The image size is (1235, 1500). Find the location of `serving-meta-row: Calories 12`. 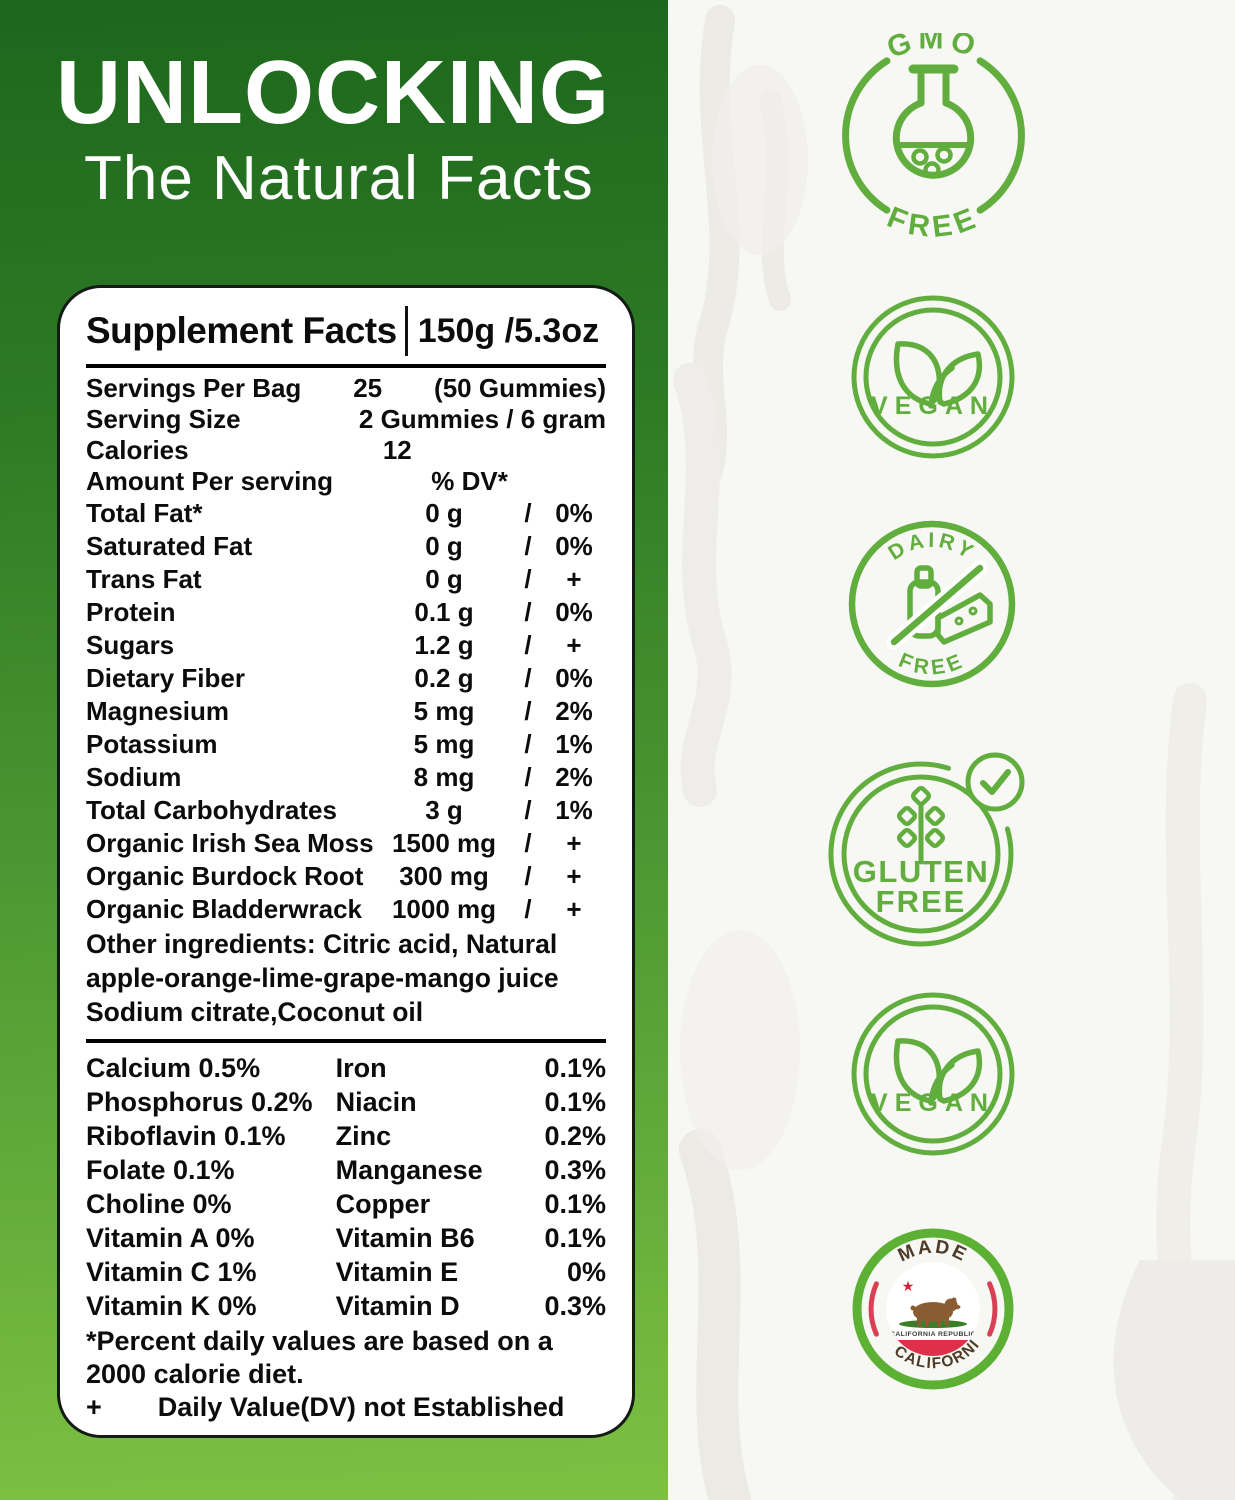

serving-meta-row: Calories 12 is located at coordinates (249, 450).